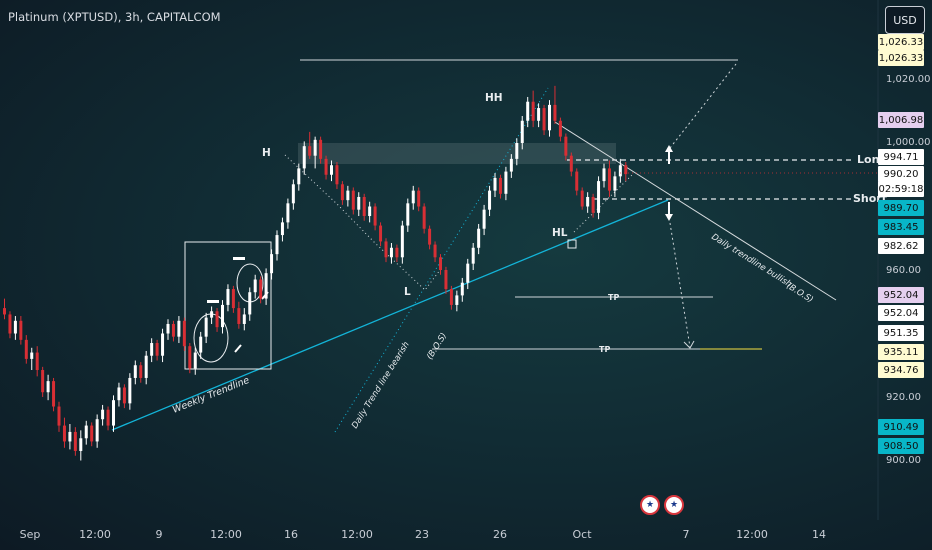  I want to click on price-label-983: 983.45, so click(901, 227).